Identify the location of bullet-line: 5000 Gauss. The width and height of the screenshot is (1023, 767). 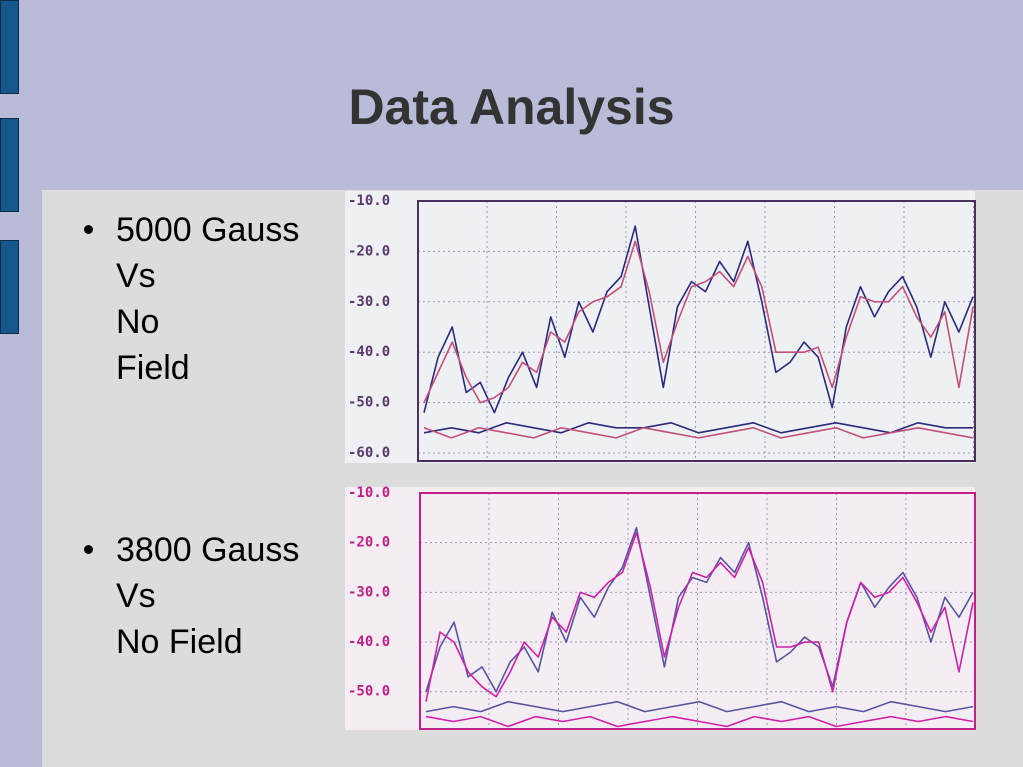
(208, 230).